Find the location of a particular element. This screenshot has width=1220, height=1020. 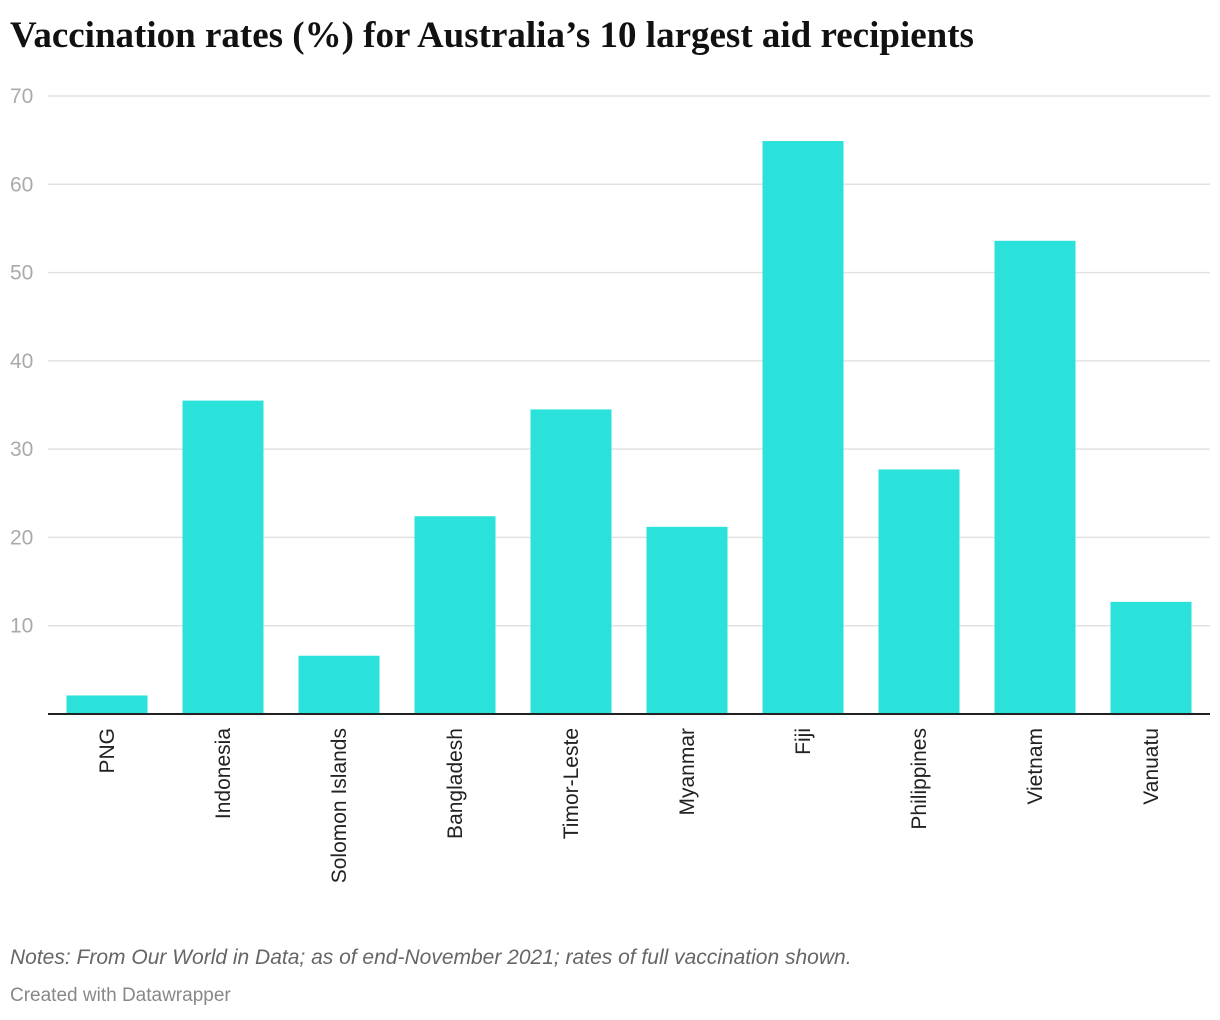

y-tick-label: 40 is located at coordinates (21, 361).